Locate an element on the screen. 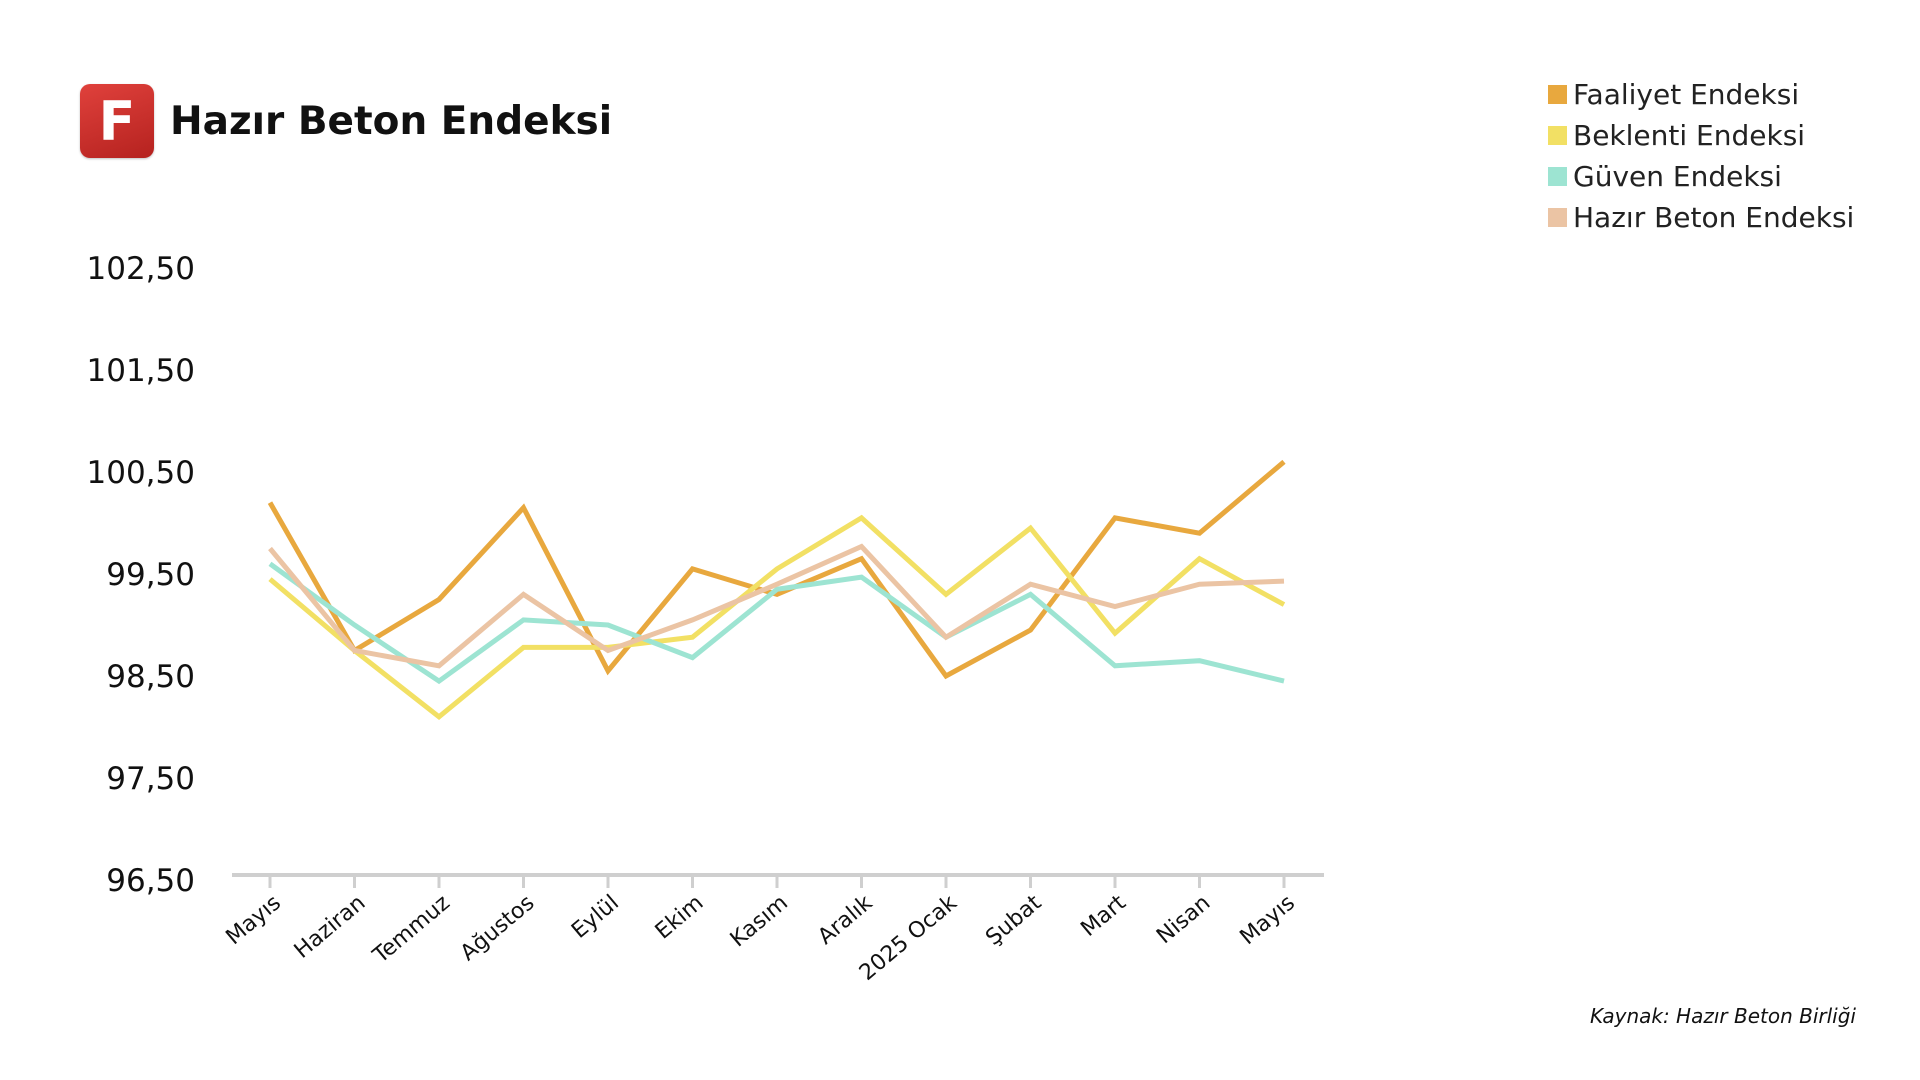 This screenshot has height=1080, width=1920. x-tick-label: Haziran is located at coordinates (330, 926).